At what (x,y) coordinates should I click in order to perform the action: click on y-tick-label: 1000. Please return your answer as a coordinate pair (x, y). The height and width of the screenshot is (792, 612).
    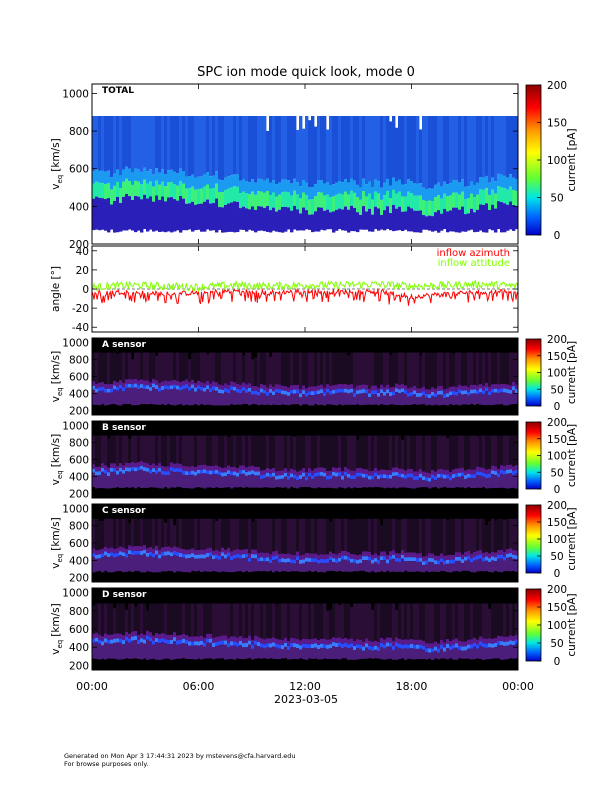
    Looking at the image, I should click on (75, 509).